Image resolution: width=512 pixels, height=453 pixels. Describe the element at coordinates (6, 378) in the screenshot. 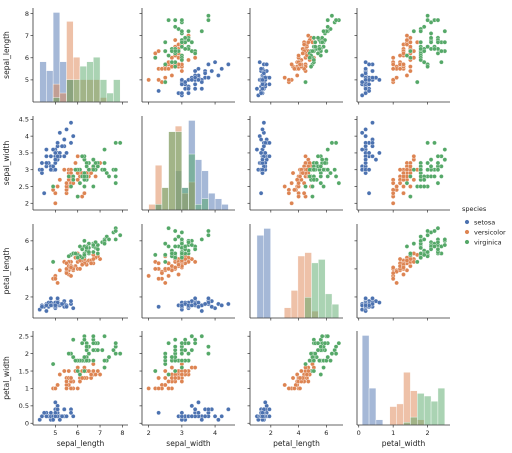

I see `y-axis-title-petal_width: petal_width` at that location.